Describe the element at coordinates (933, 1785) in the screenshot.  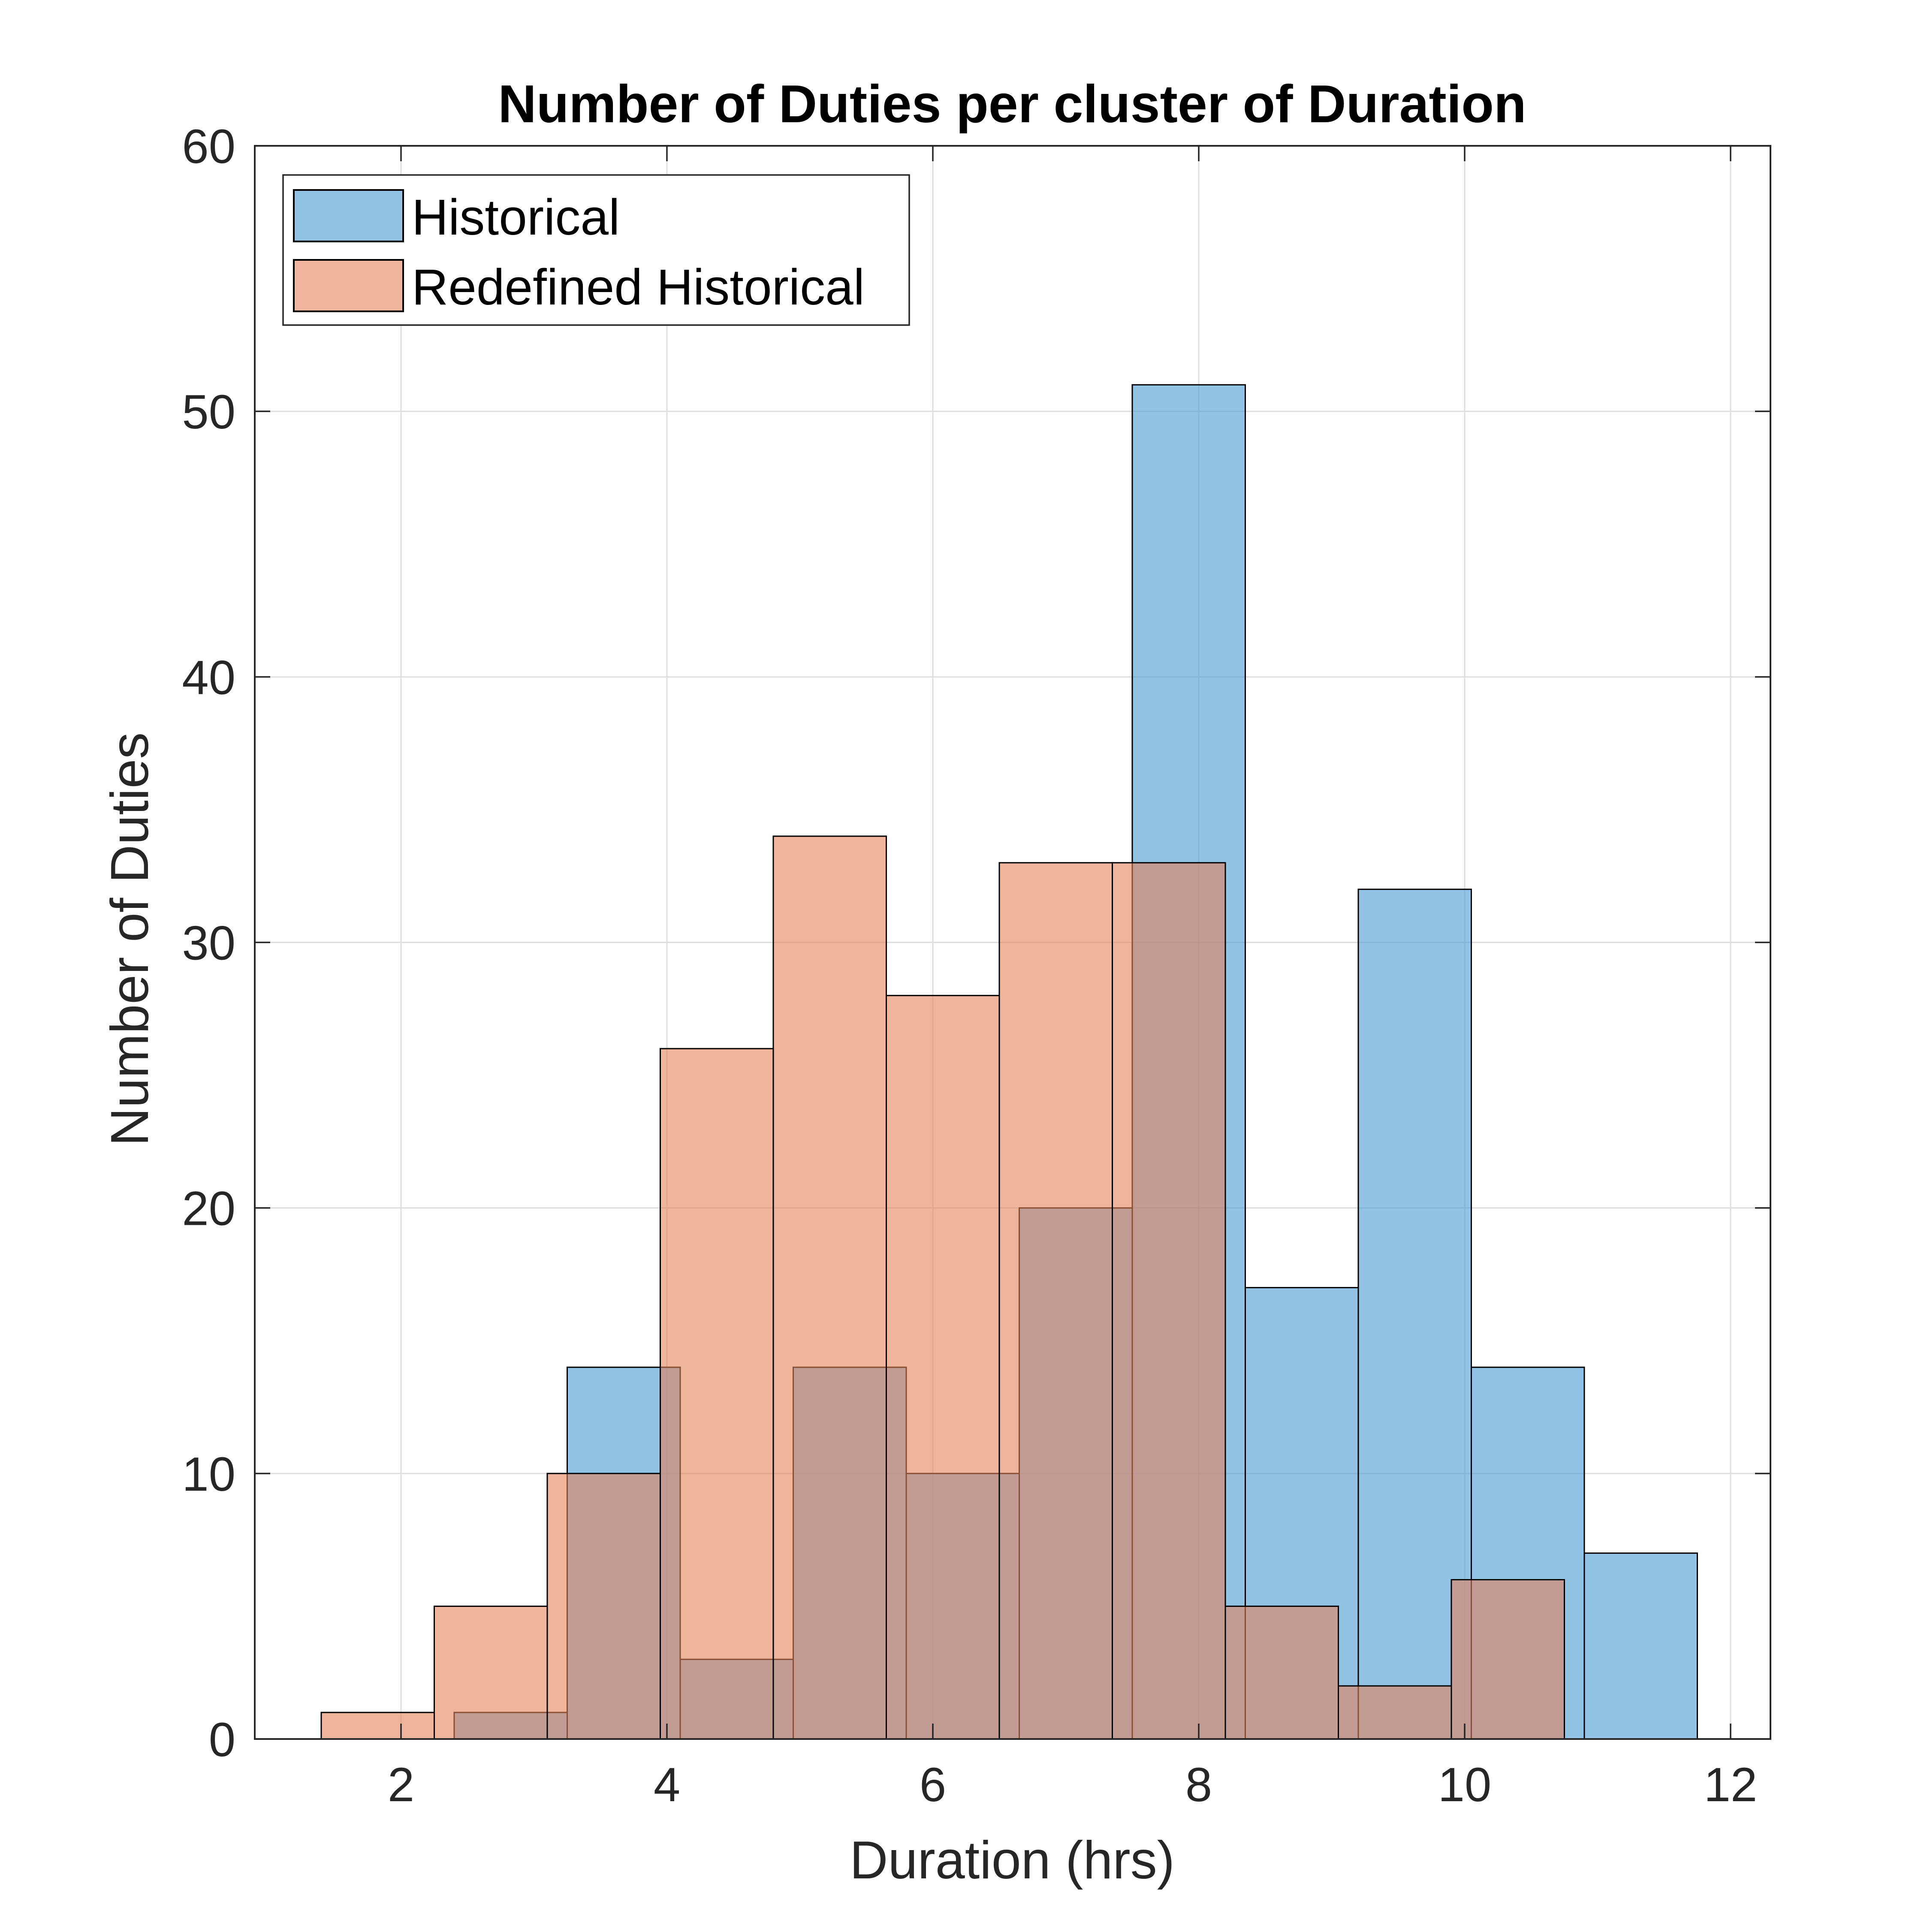
I see `x-tick-label: 6` at that location.